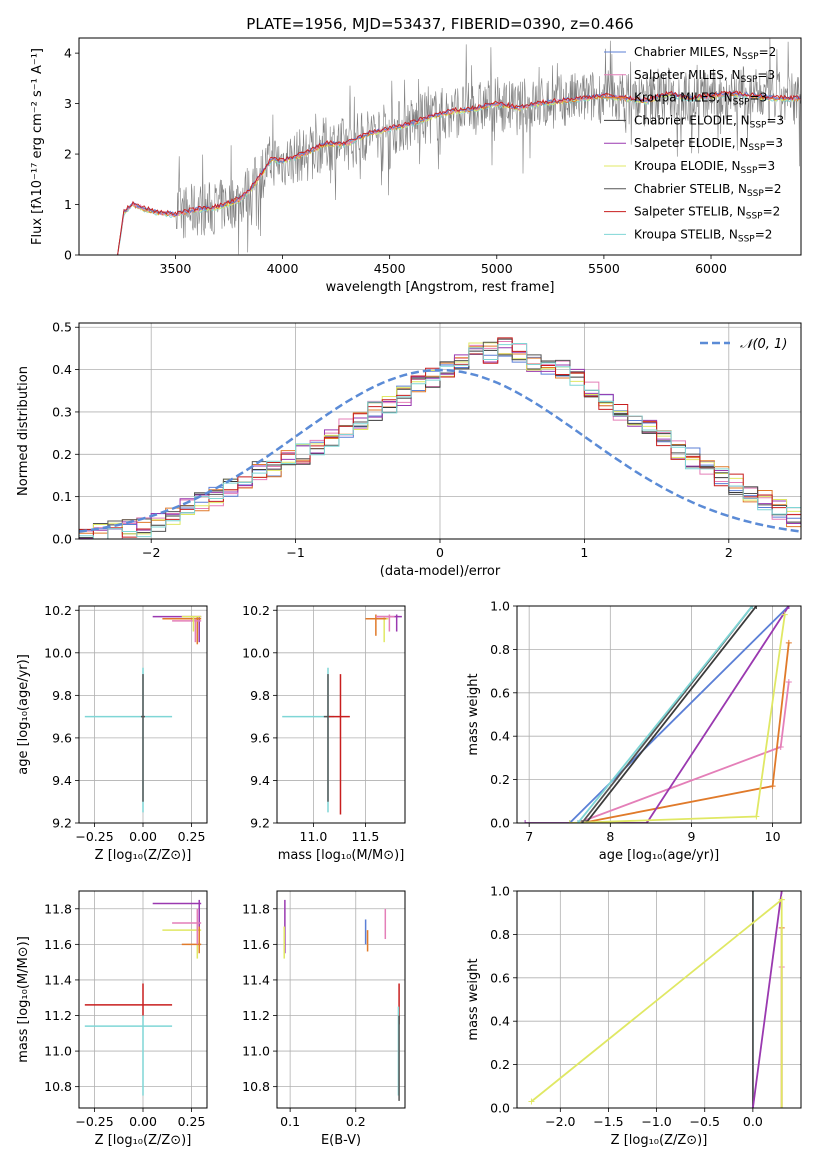  Describe the element at coordinates (604, 268) in the screenshot. I see `x-tick-label: 5500` at that location.